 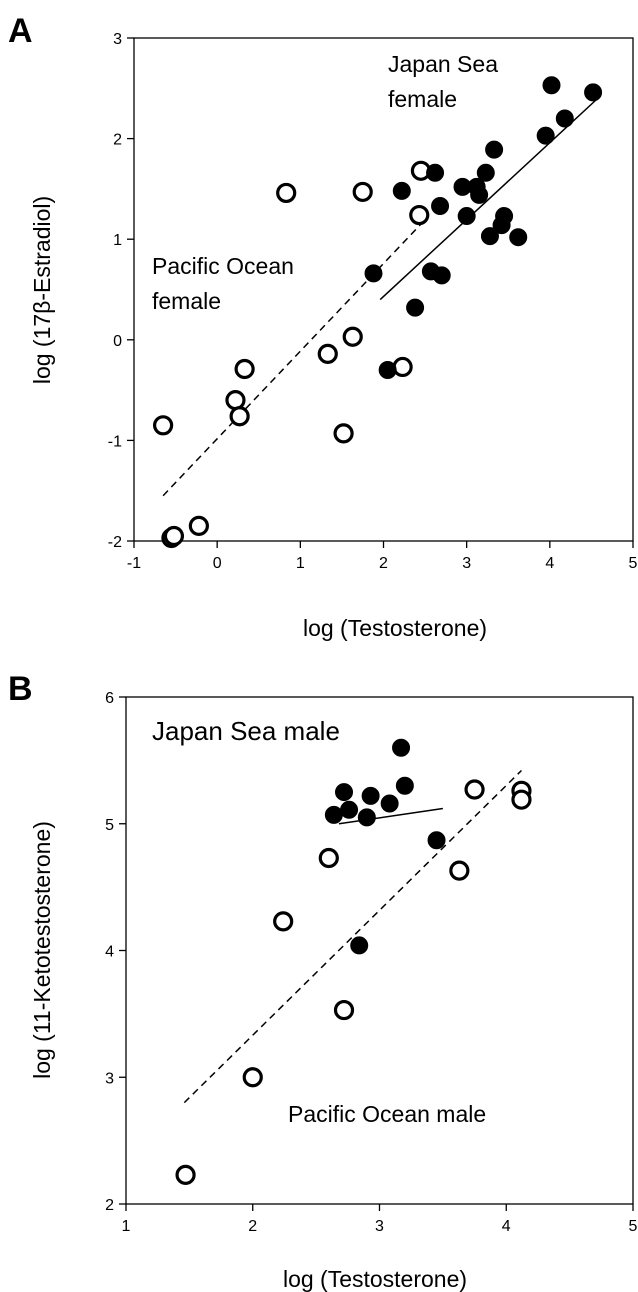 What do you see at coordinates (115, 441) in the screenshot?
I see `y-tick-label: -1` at bounding box center [115, 441].